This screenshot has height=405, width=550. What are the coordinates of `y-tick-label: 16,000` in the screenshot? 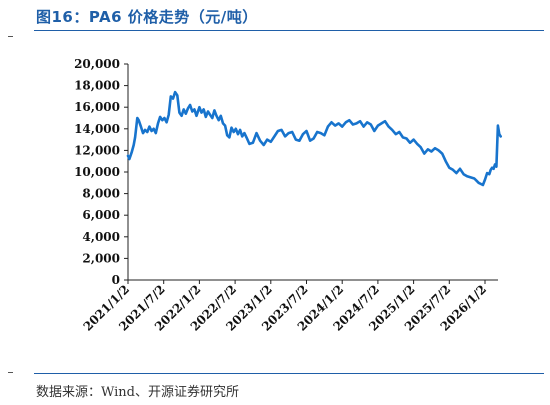 It's located at (97, 107).